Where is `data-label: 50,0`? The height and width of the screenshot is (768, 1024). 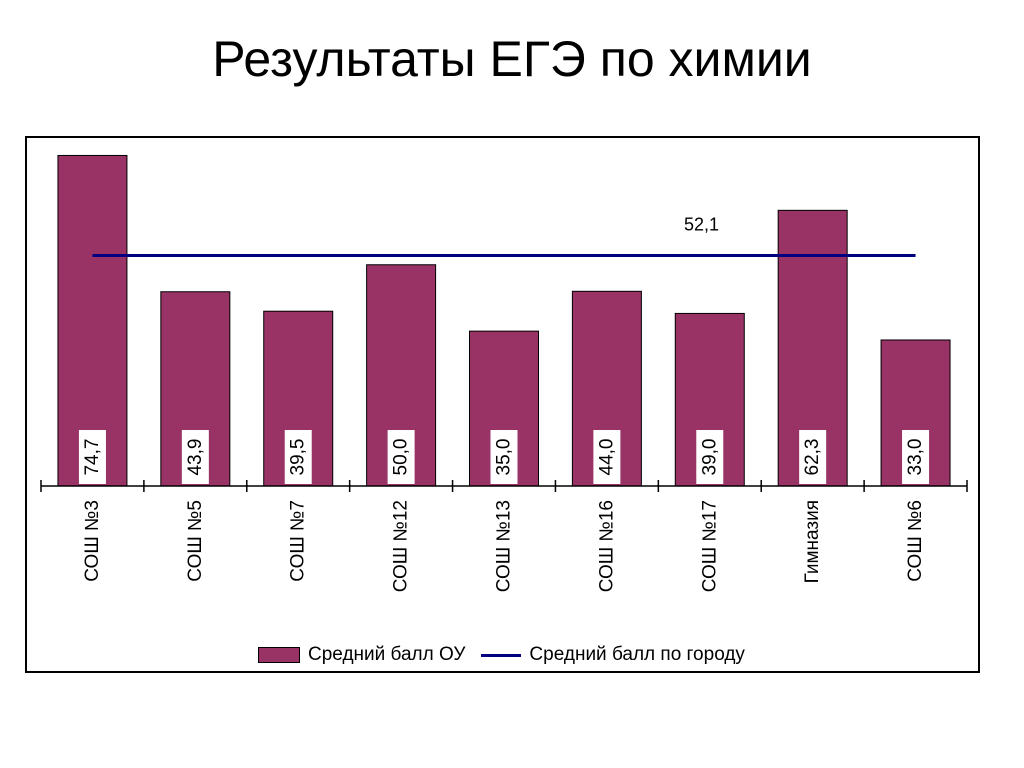 data-label: 50,0 is located at coordinates (401, 457).